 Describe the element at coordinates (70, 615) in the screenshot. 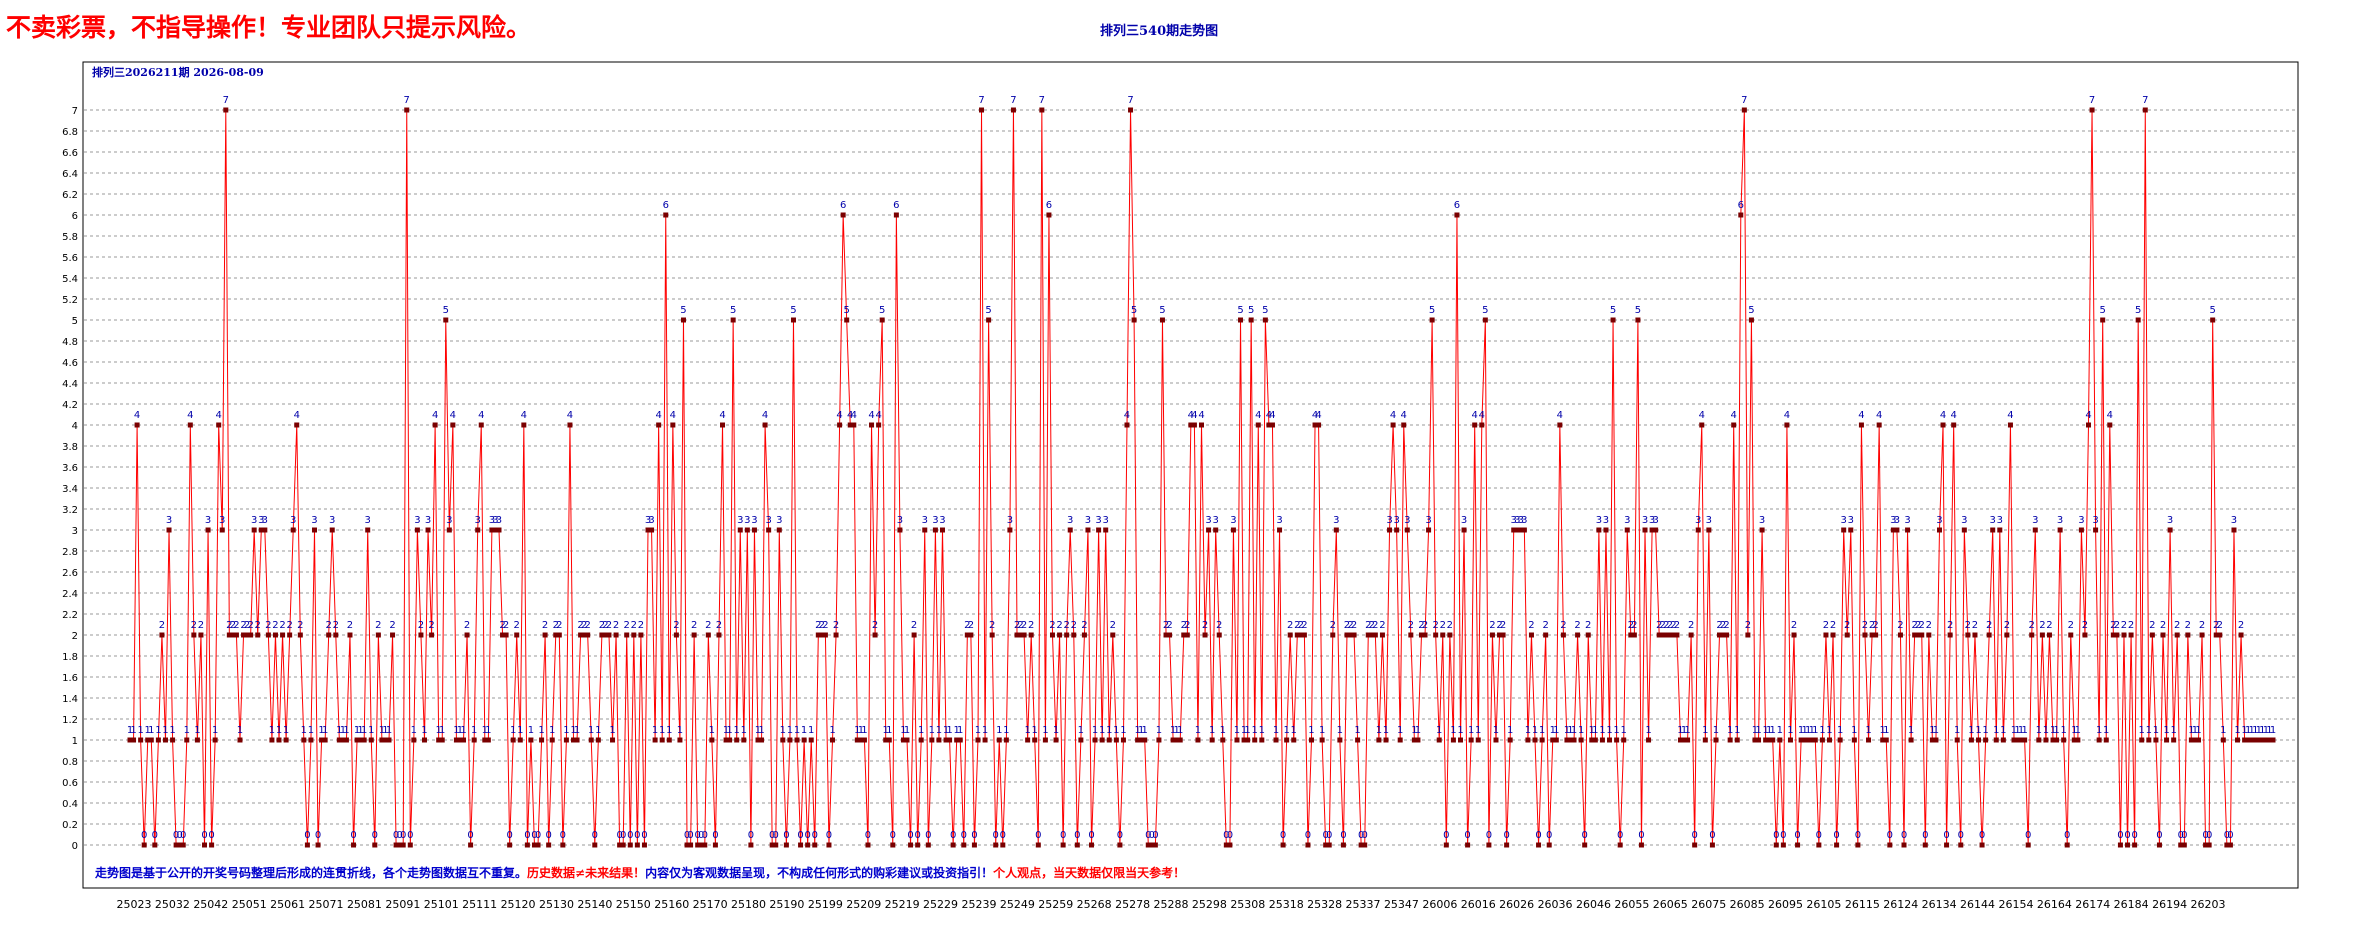

I see `y-tick-label: 2.2` at that location.